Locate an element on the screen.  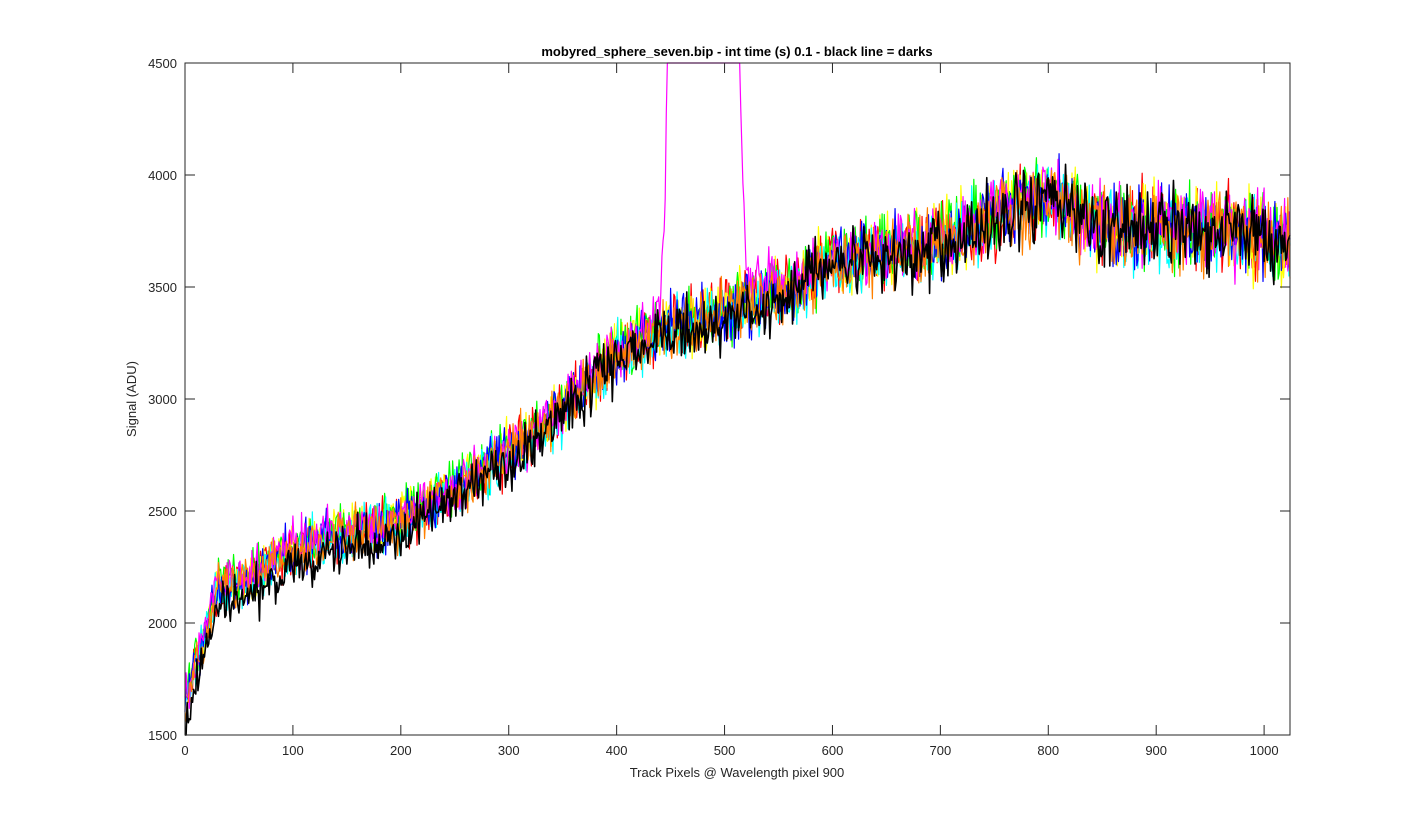
x-tick-label: 300 is located at coordinates (509, 750).